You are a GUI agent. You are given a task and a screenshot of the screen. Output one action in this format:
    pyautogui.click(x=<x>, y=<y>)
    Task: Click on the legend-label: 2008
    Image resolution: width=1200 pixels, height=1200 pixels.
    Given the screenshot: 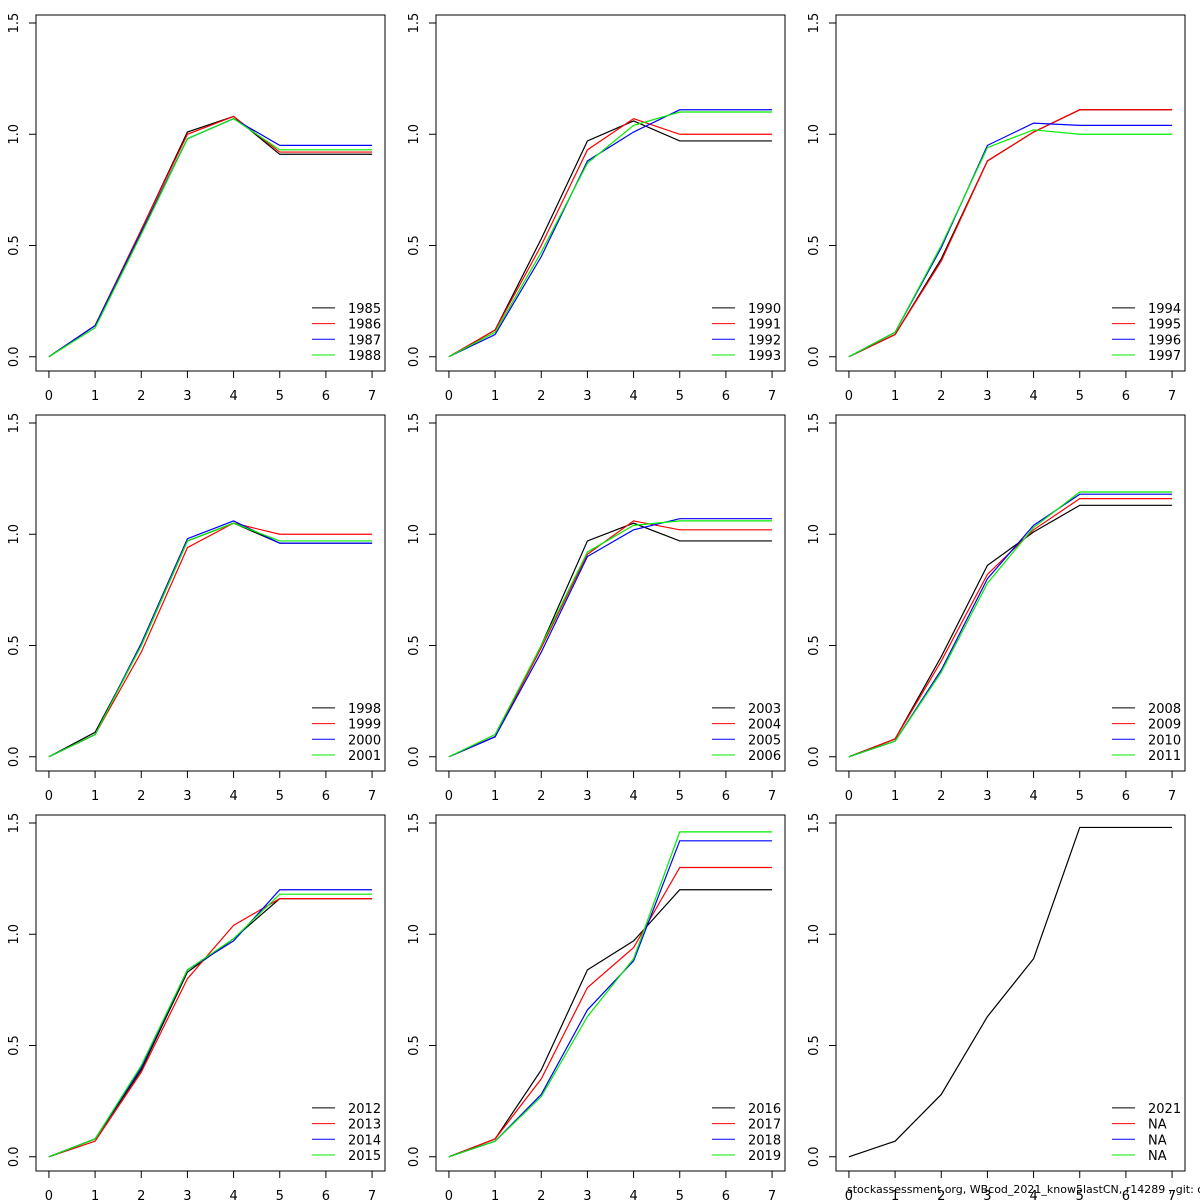 What is the action you would take?
    pyautogui.click(x=1164, y=709)
    